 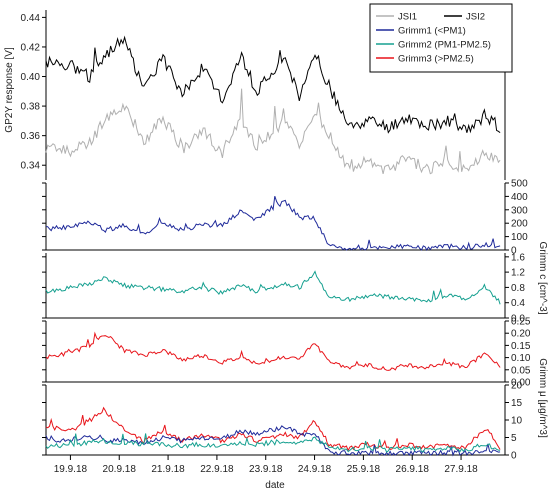 What do you see at coordinates (514, 438) in the screenshot?
I see `y-tick-label: 5` at bounding box center [514, 438].